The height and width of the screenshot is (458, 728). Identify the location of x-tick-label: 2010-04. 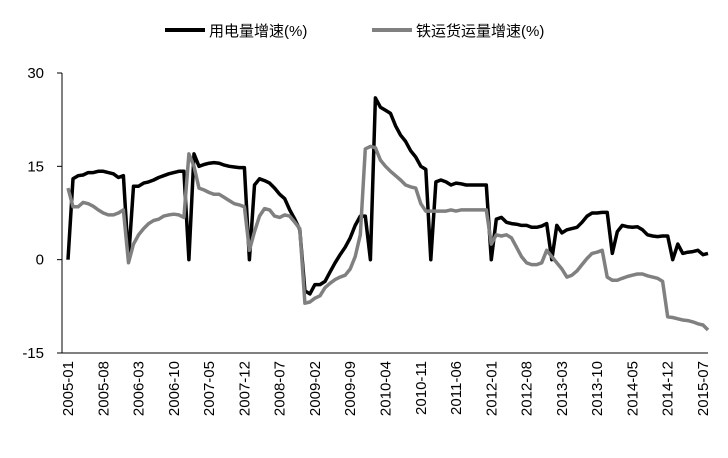
(385, 388).